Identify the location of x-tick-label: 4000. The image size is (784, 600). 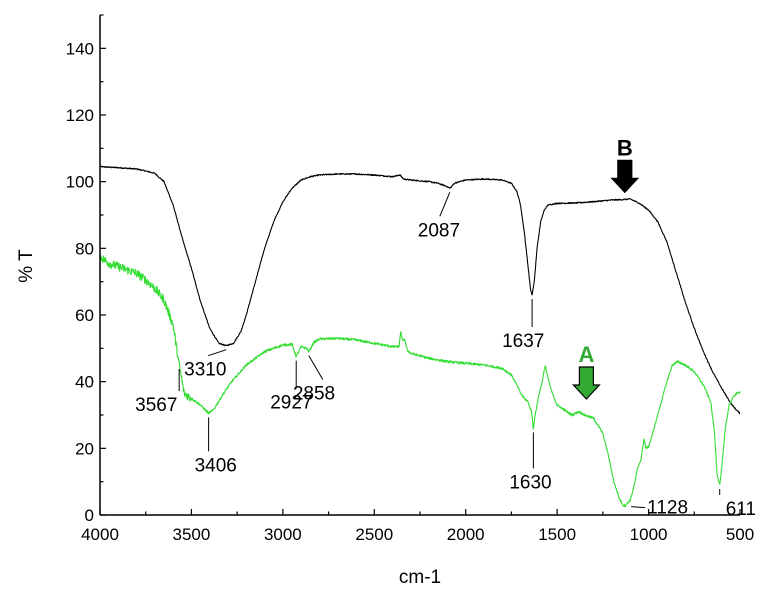
(100, 534).